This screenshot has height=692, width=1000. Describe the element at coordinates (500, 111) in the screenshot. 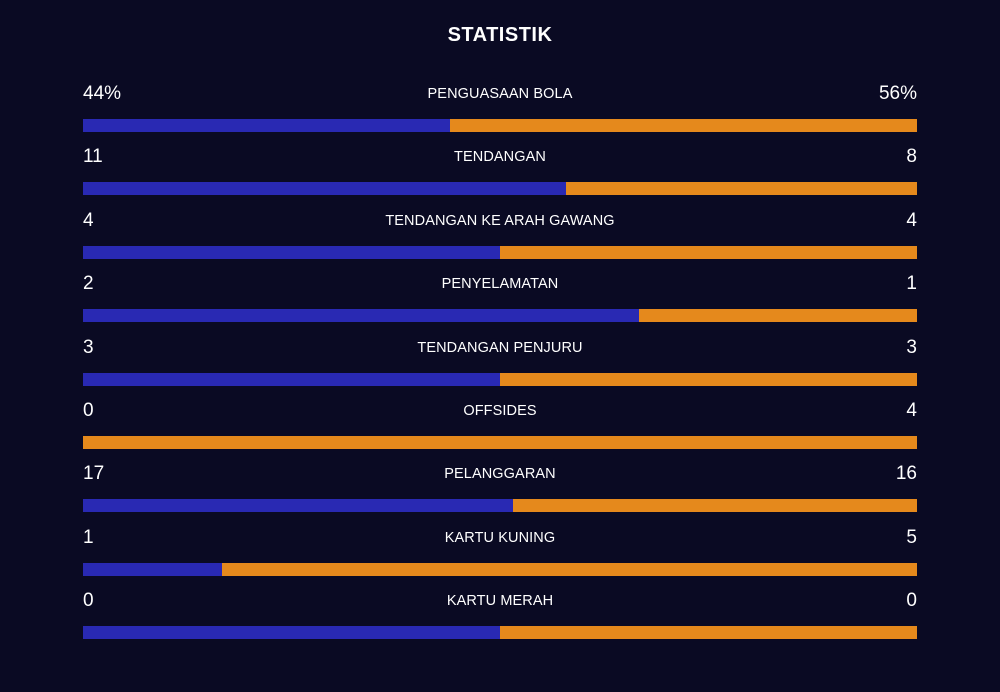

I see `stat-row: 44% PENGUASAAN BOLA 56%` at that location.